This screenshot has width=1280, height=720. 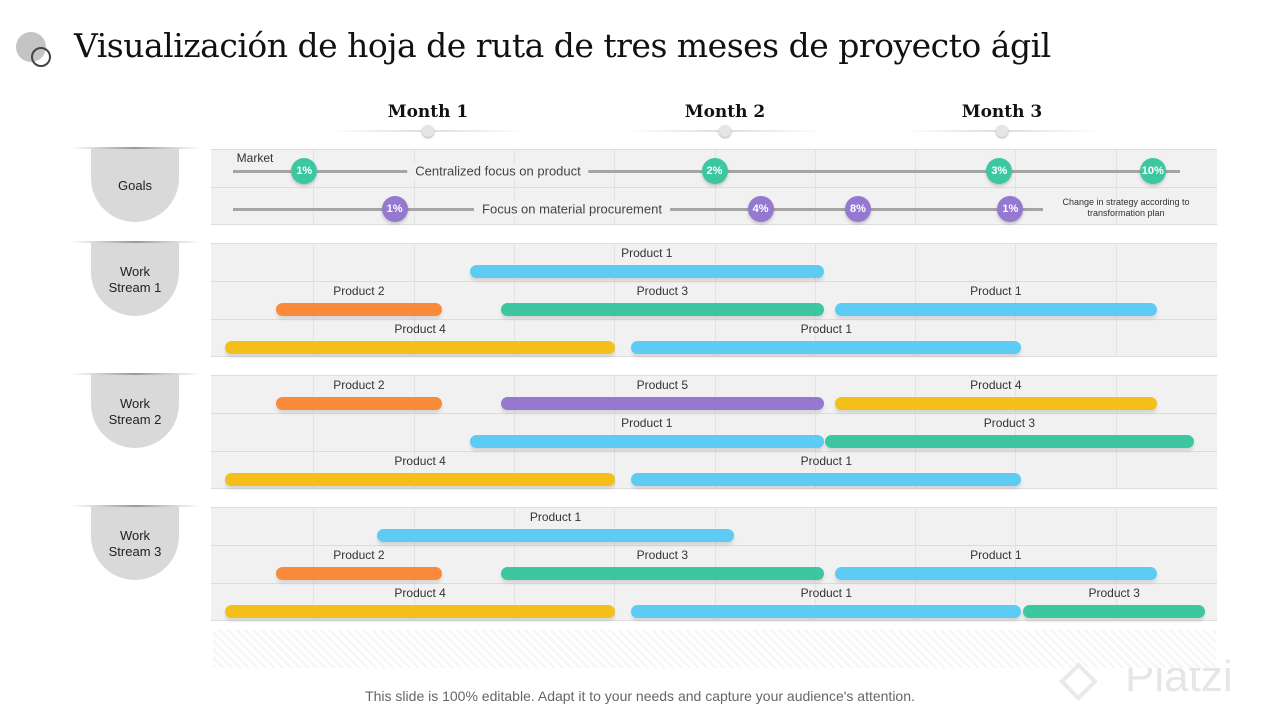 What do you see at coordinates (498, 171) in the screenshot?
I see `goal-text: Centralized focus on product` at bounding box center [498, 171].